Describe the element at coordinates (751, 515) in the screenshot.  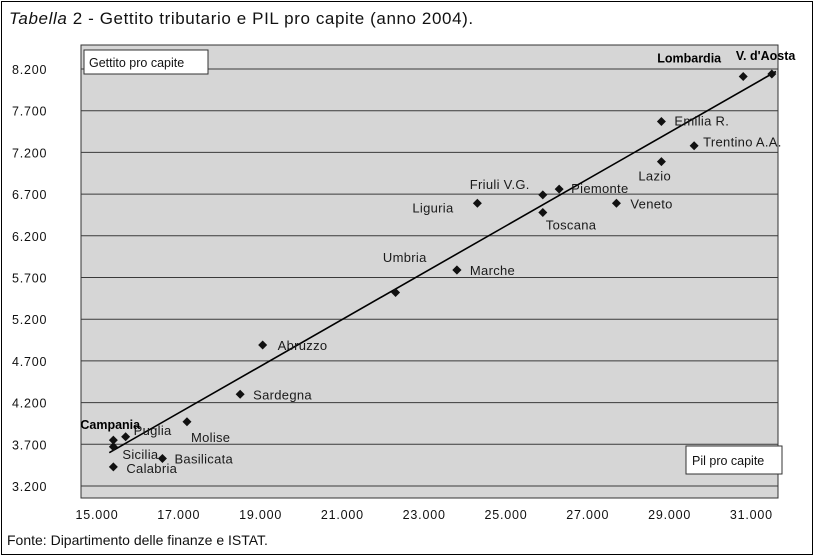
I see `x-tick-label: 31.000` at that location.